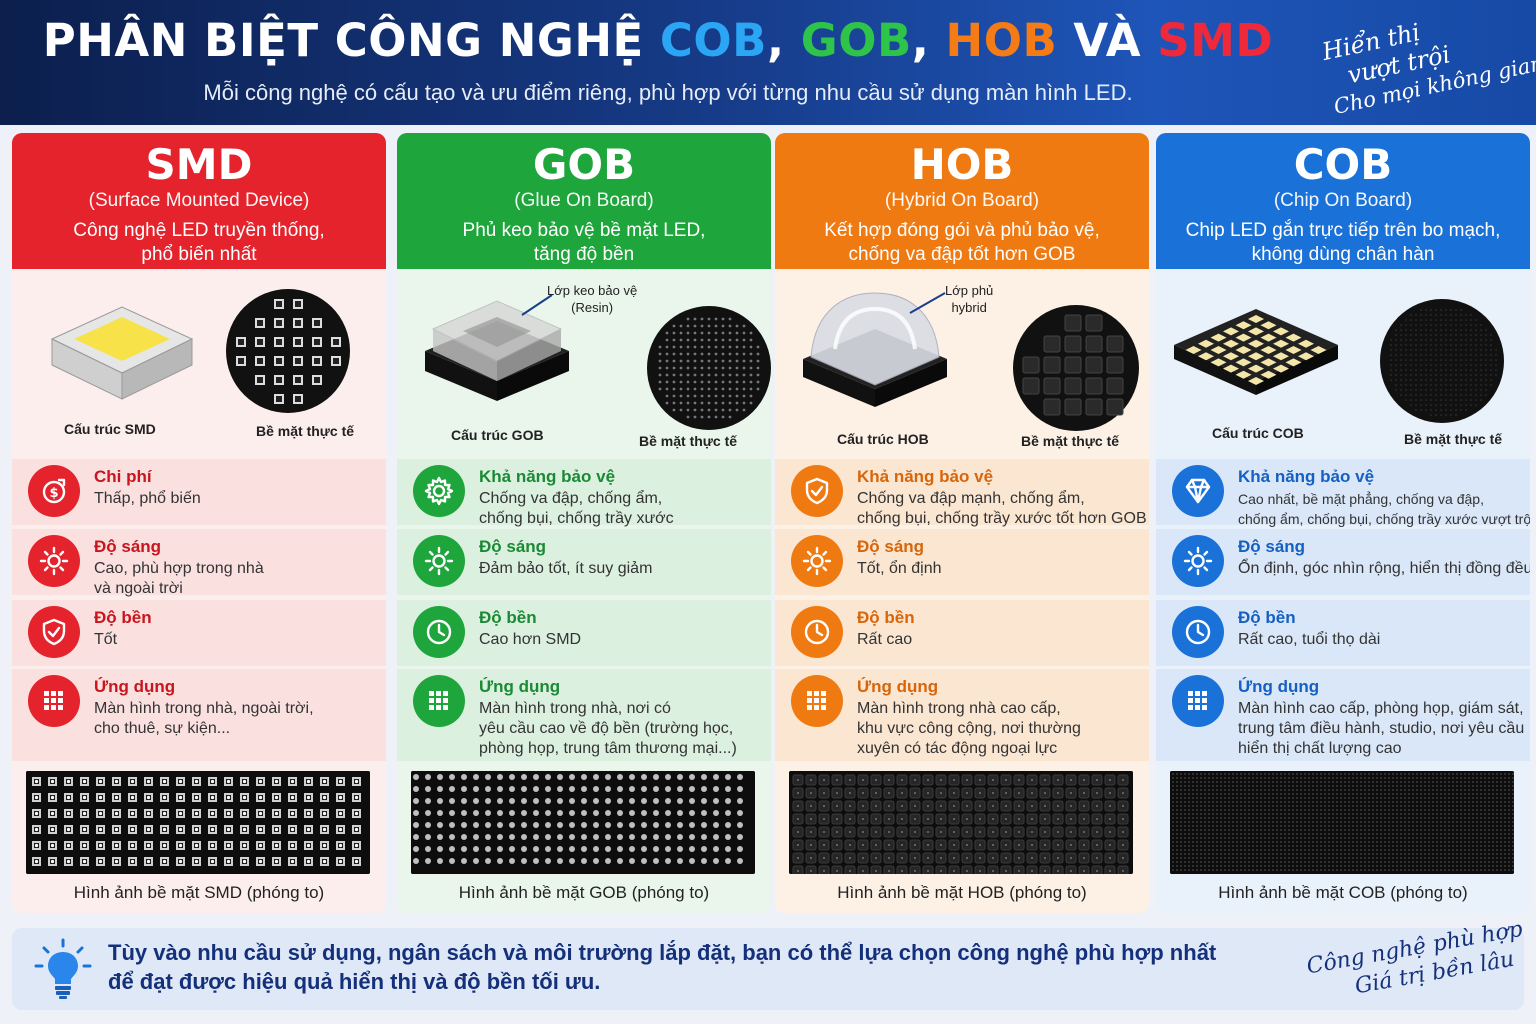  I want to click on feature-line: và ngoài trời, so click(138, 588).